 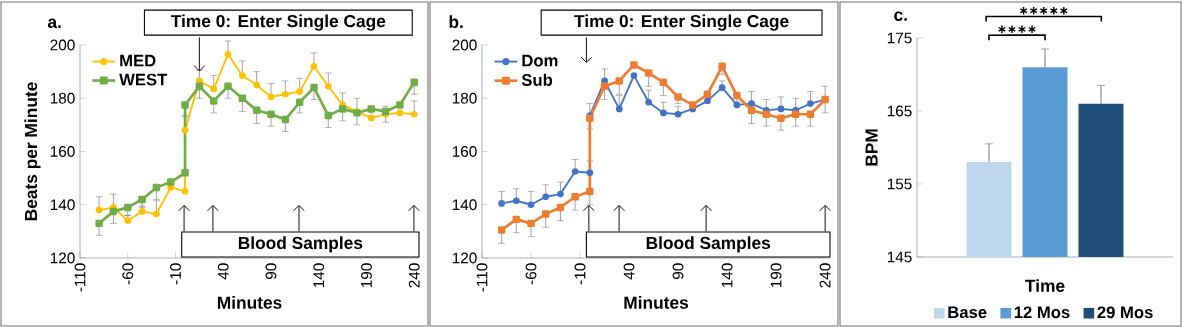 I want to click on legend-label: Base, so click(x=967, y=312).